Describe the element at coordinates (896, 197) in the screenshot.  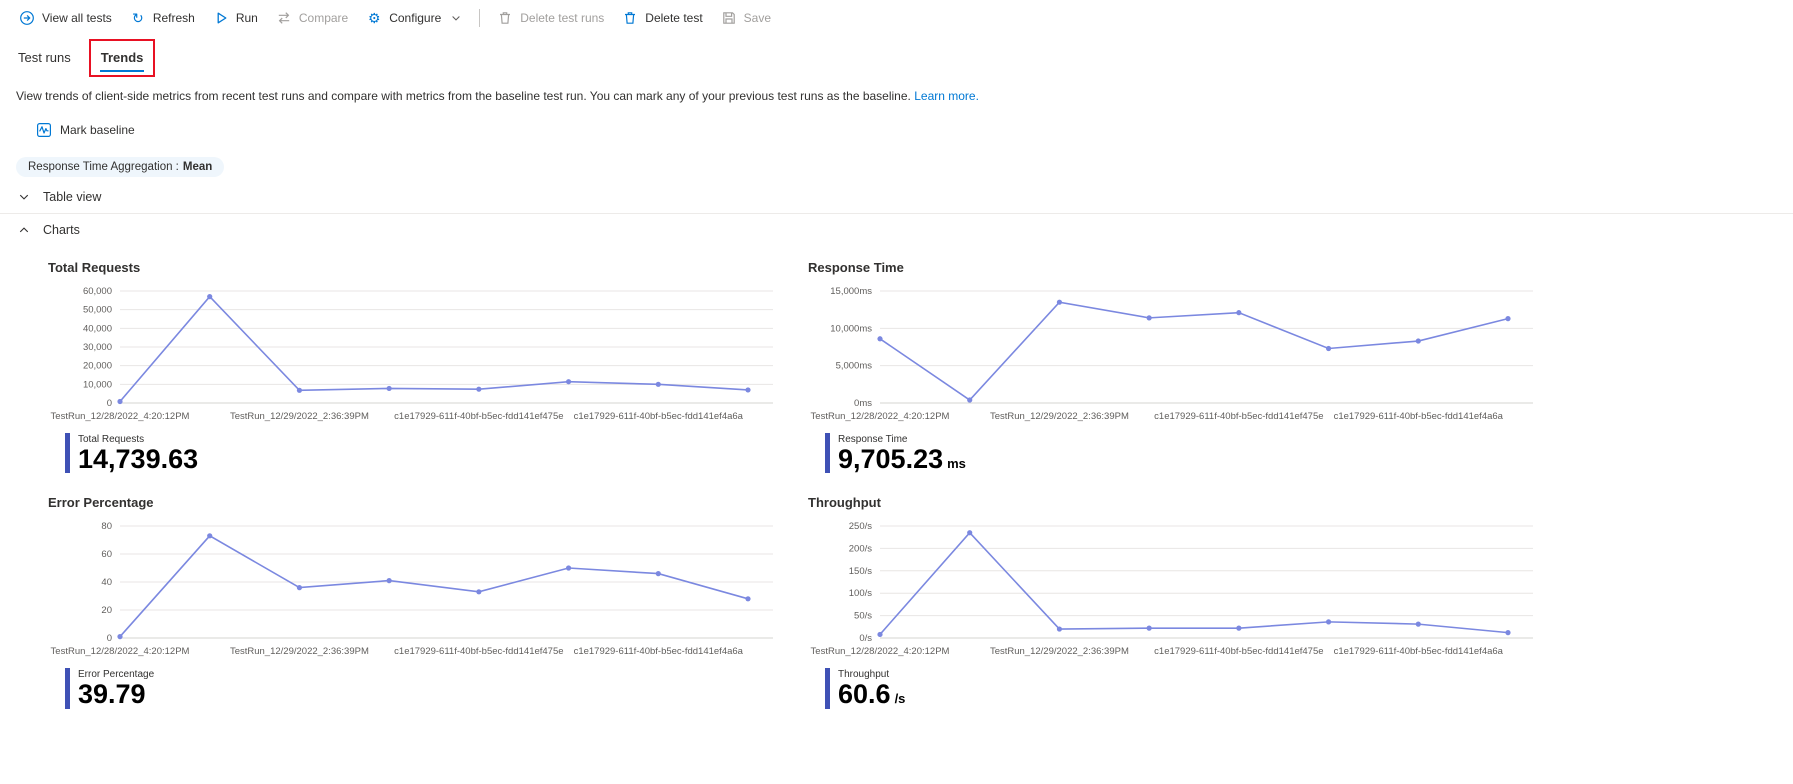
I see `table-view-section-header: Table view` at that location.